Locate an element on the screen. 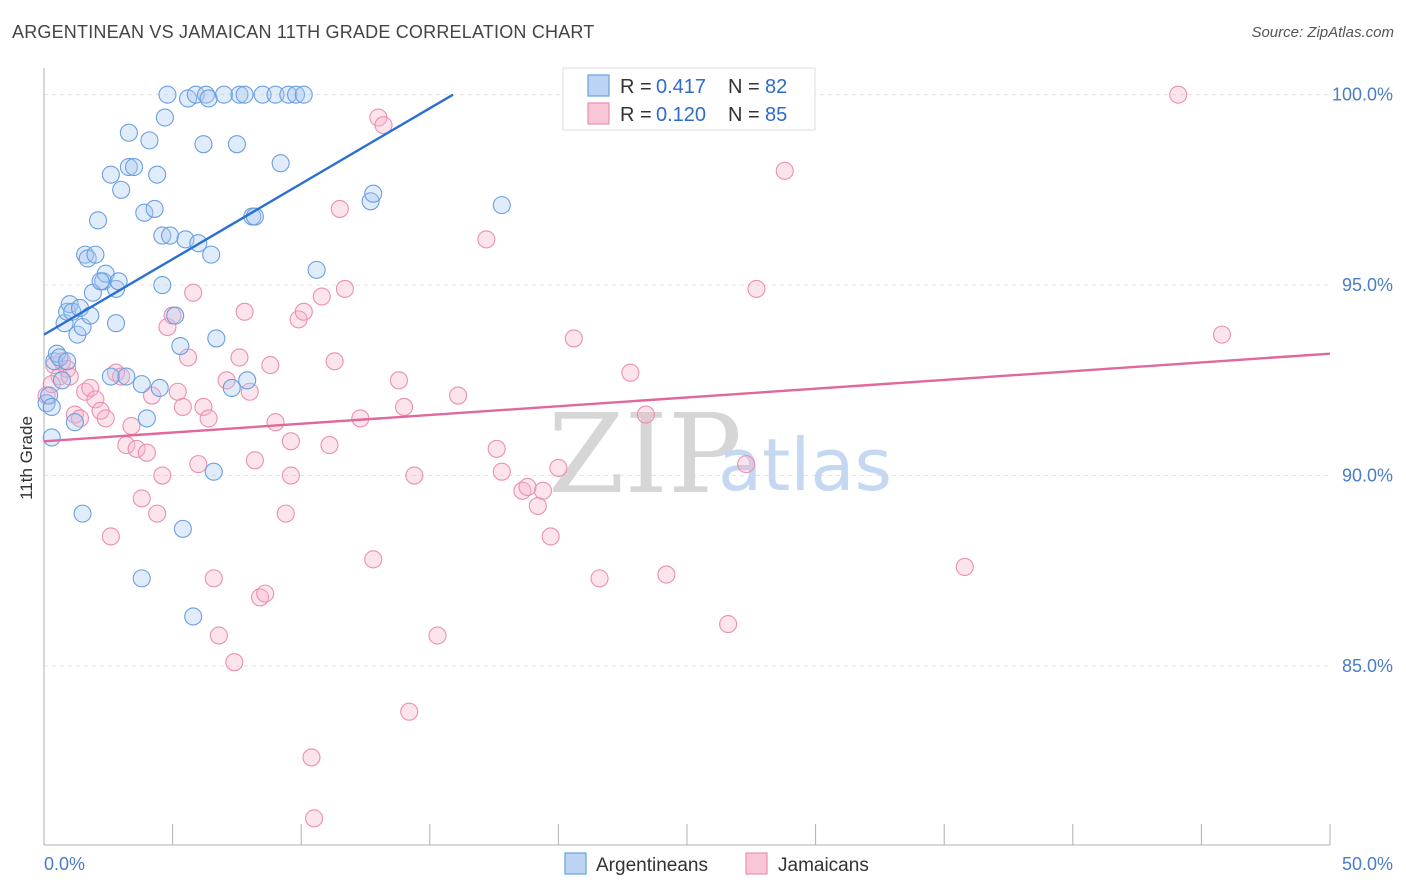 The height and width of the screenshot is (892, 1406). x-tick-label-min: 0.0% is located at coordinates (64, 864).